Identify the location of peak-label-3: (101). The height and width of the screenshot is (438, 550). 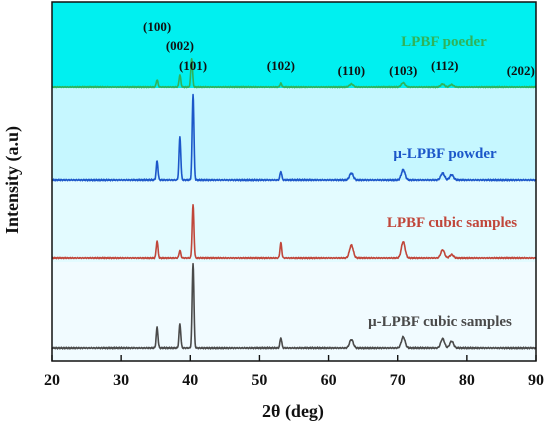
(193, 65).